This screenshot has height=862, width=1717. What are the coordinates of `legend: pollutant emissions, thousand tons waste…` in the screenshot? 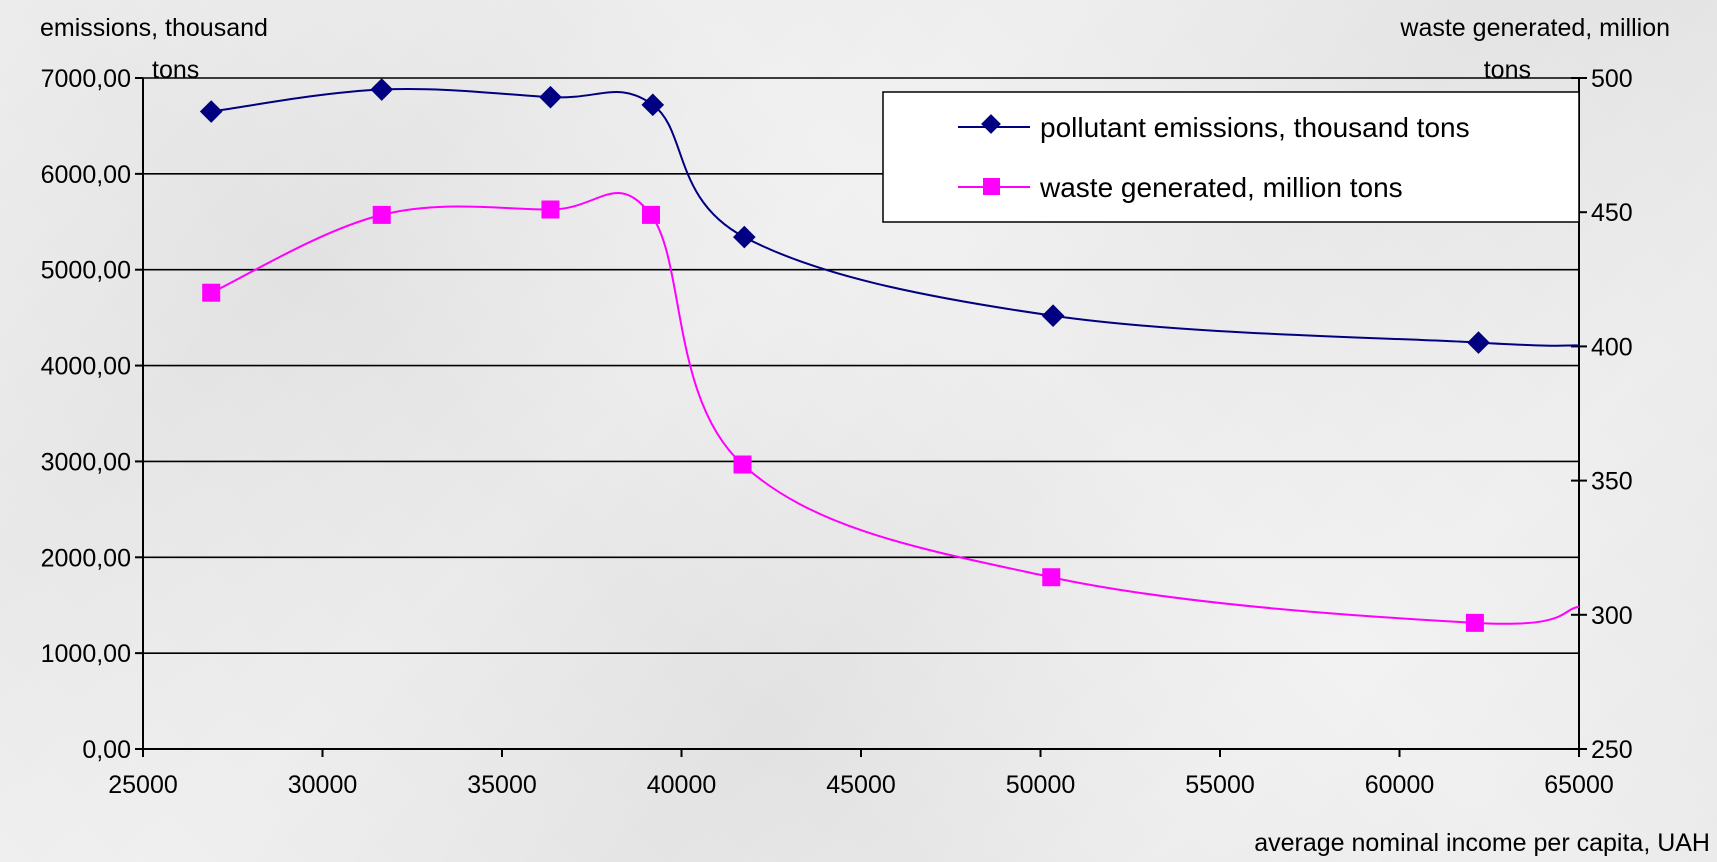 It's located at (1231, 157).